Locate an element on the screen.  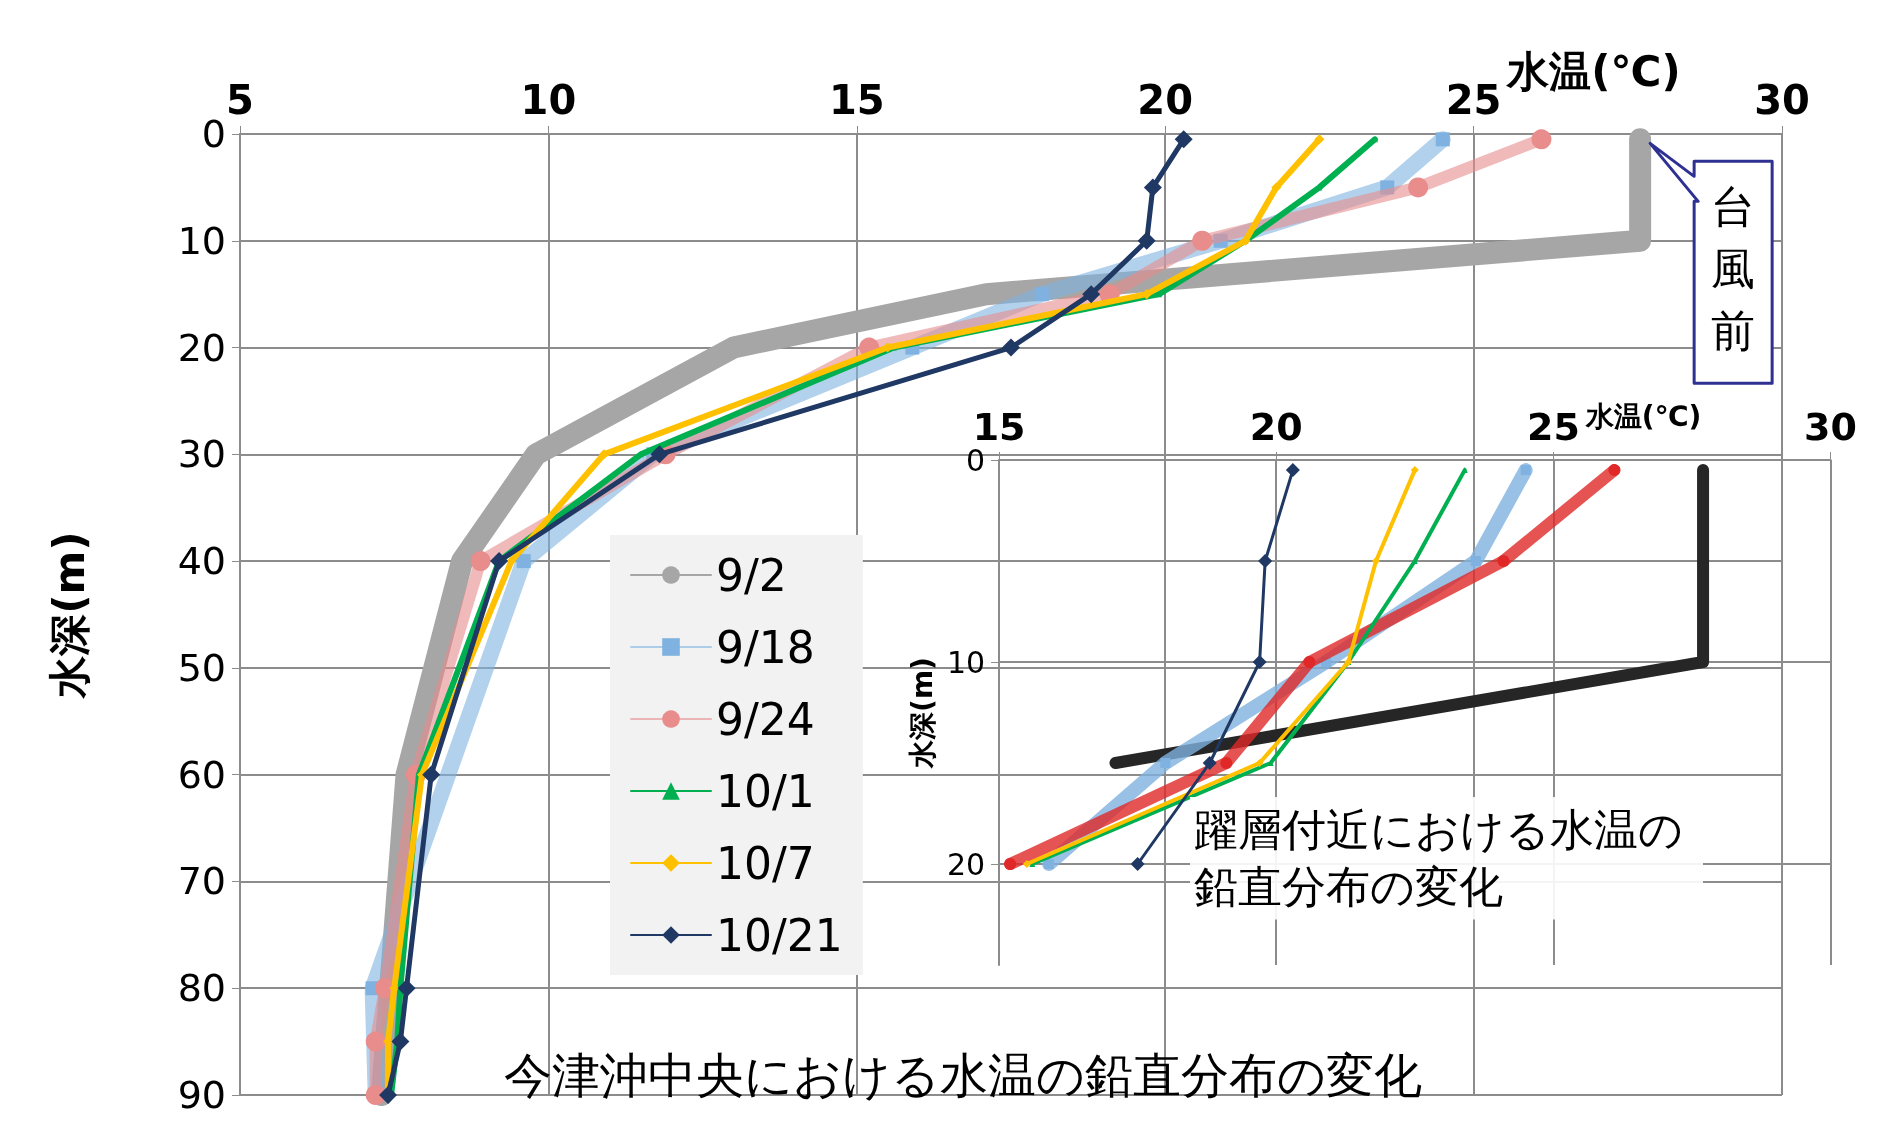
y-tick-label: 60 is located at coordinates (201, 774).